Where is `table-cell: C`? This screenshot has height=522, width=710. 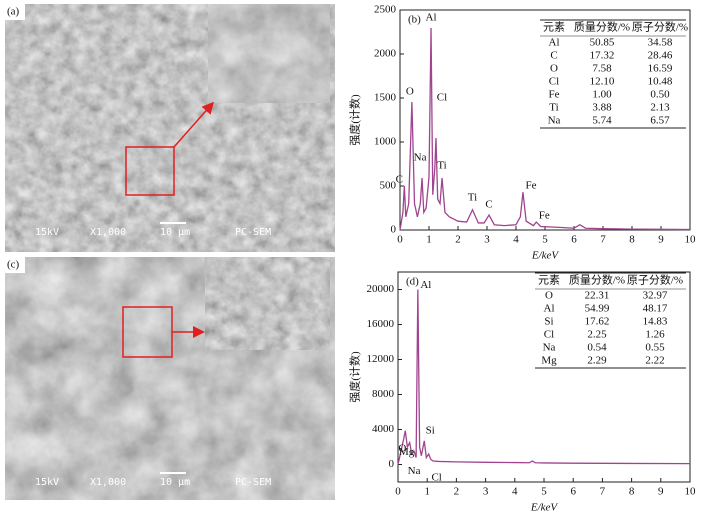 table-cell: C is located at coordinates (553, 56).